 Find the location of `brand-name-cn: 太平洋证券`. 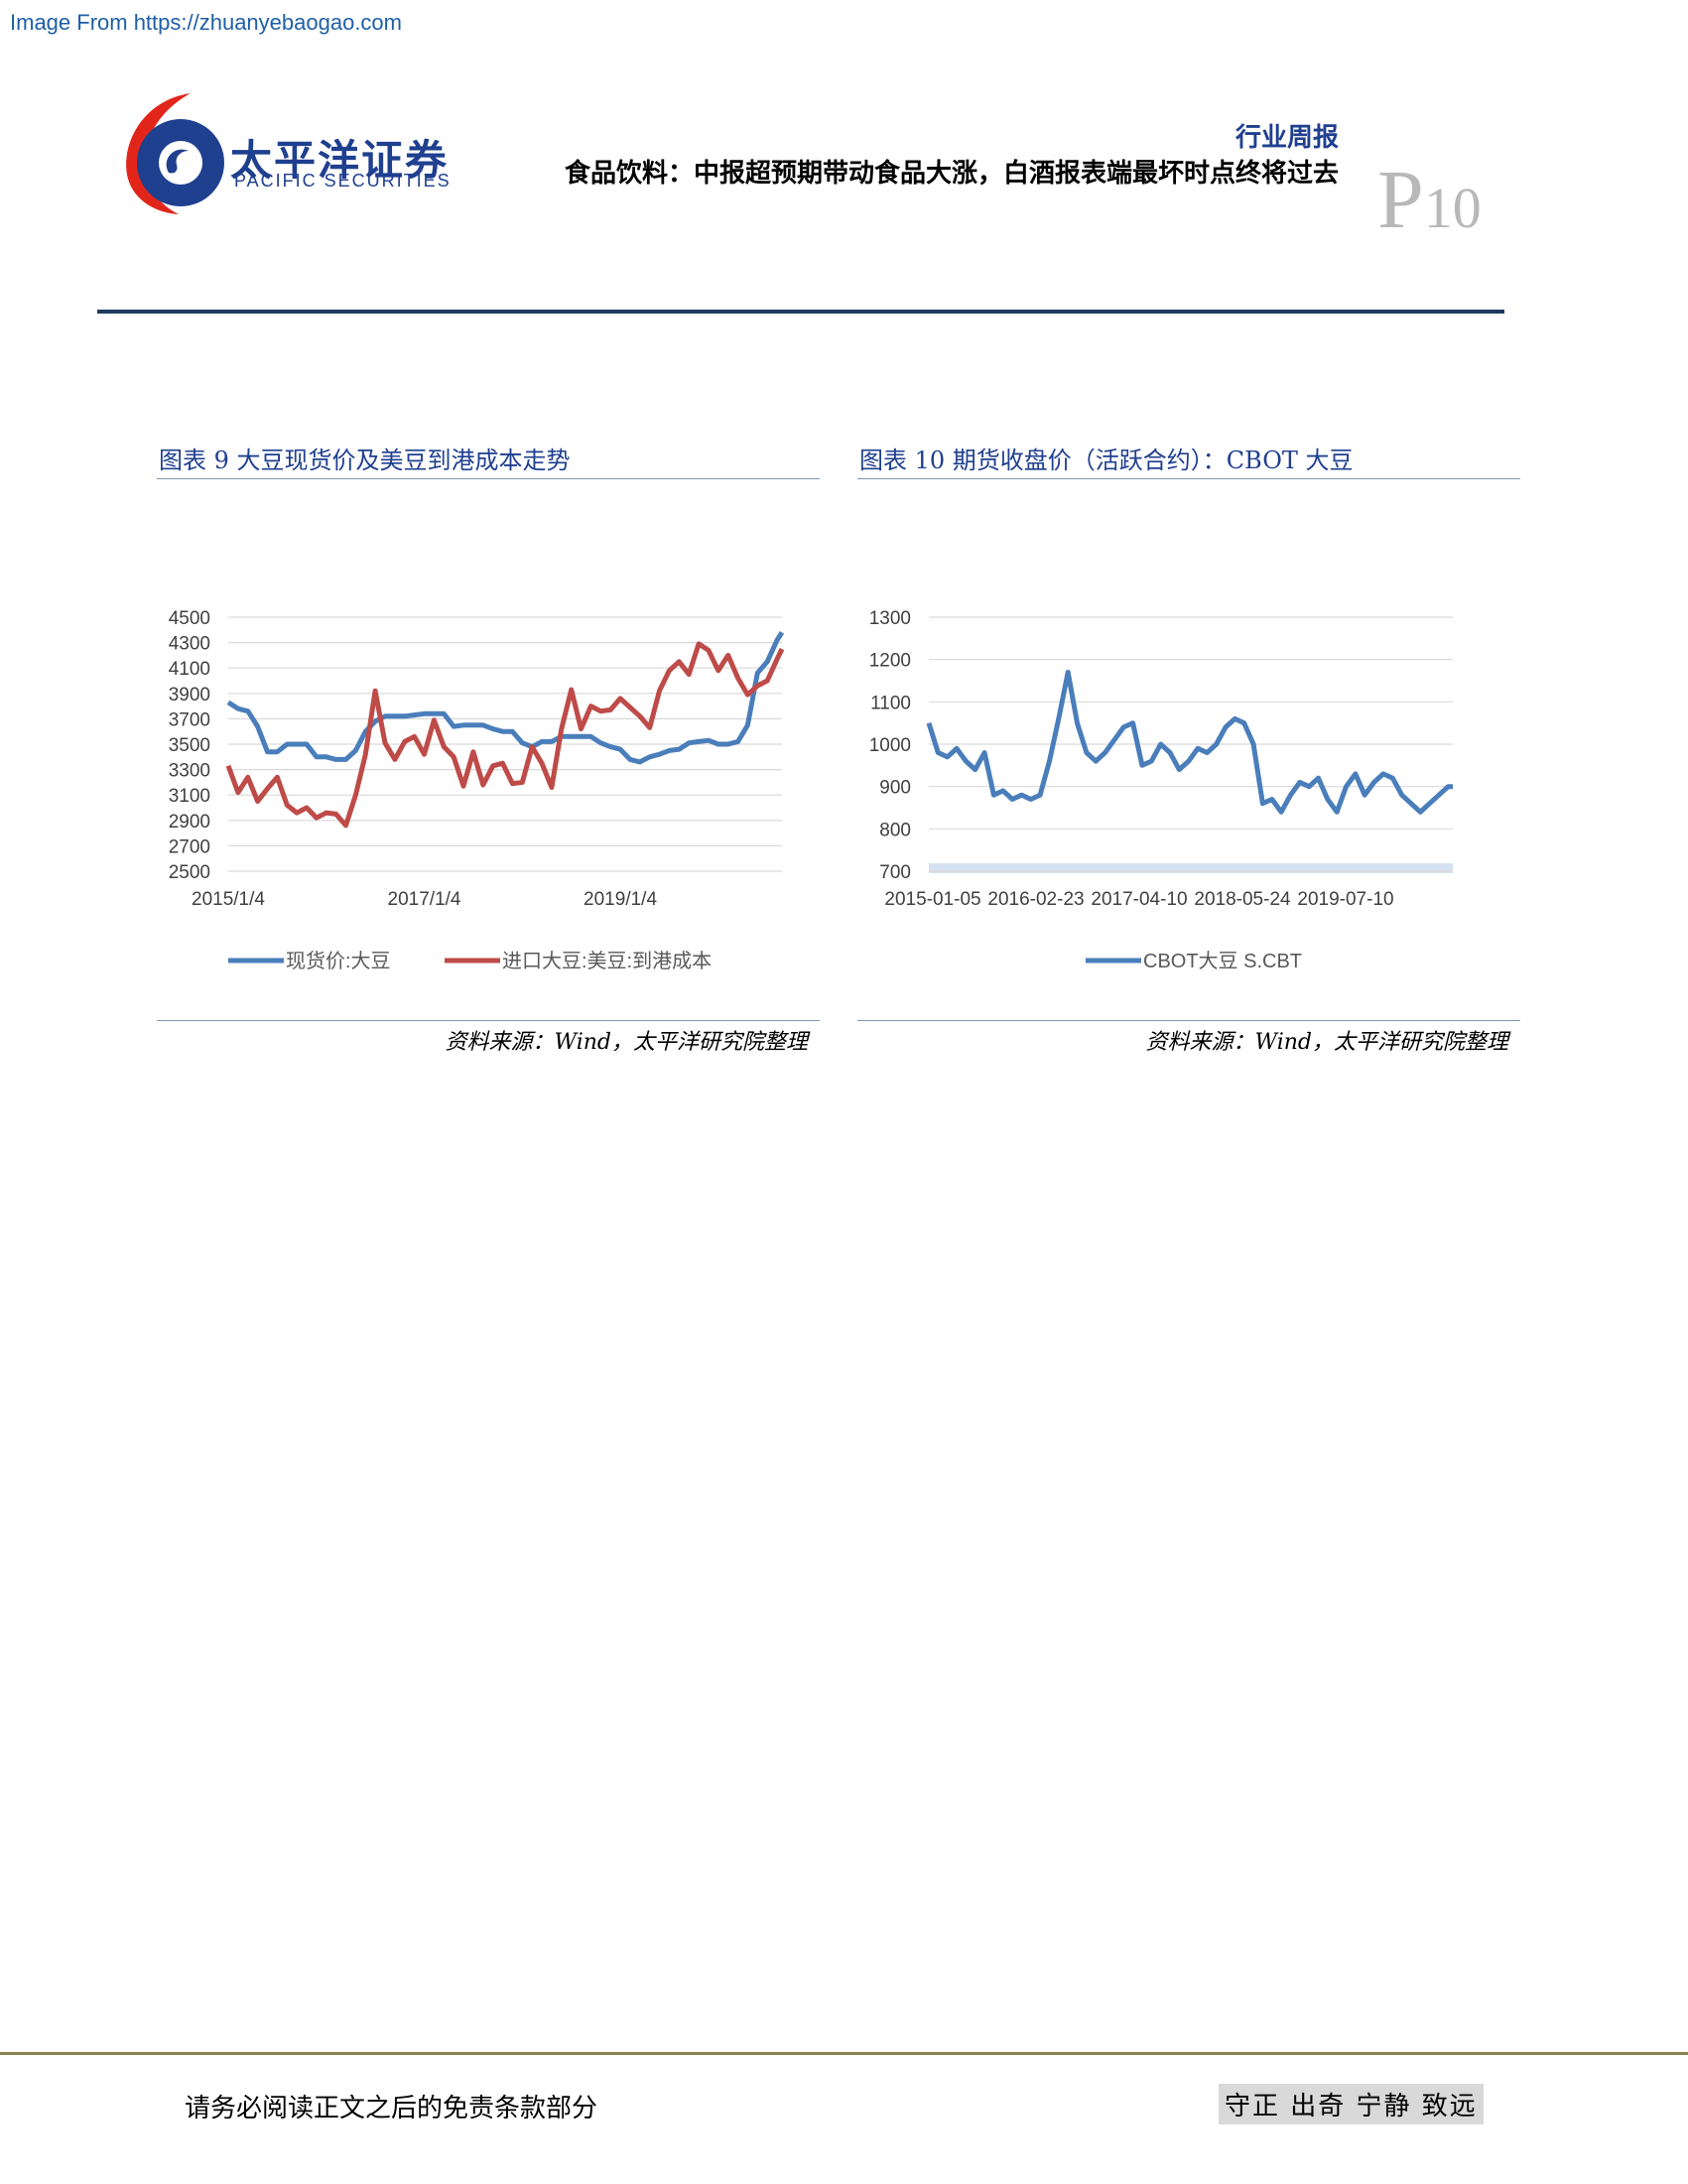

brand-name-cn: 太平洋证券 is located at coordinates (340, 160).